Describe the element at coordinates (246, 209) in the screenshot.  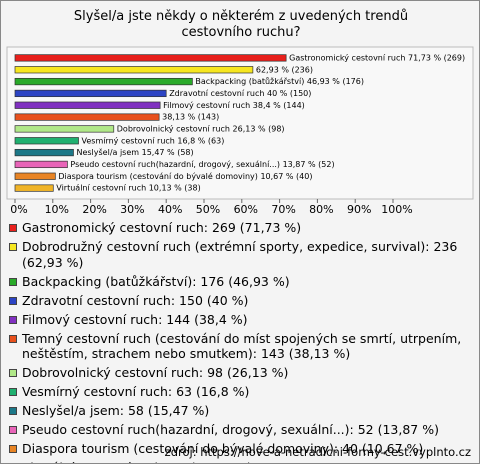
I see `x-tick-label: 60%` at that location.